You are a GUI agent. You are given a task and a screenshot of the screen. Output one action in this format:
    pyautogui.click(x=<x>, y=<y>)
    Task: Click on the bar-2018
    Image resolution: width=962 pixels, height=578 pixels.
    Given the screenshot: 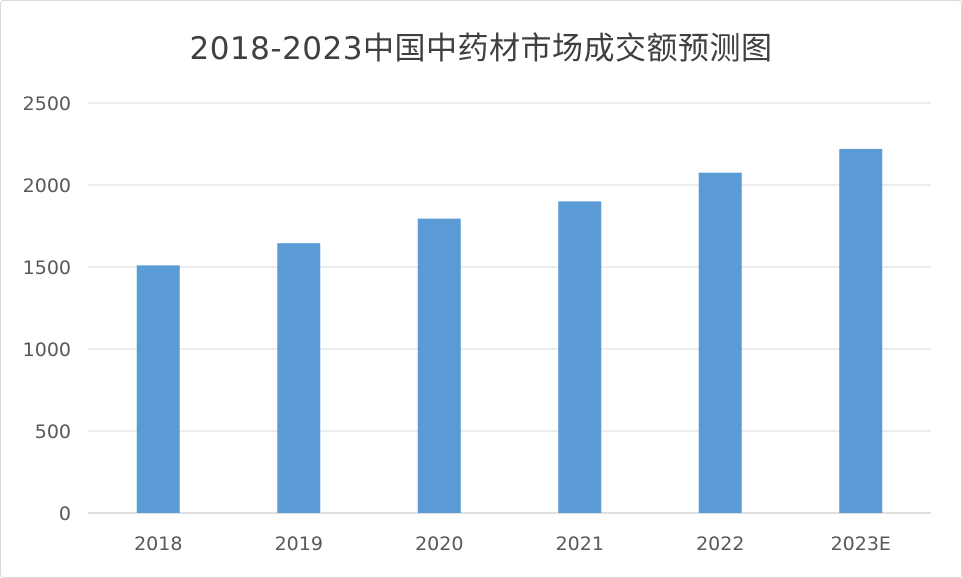 What is the action you would take?
    pyautogui.click(x=158, y=389)
    